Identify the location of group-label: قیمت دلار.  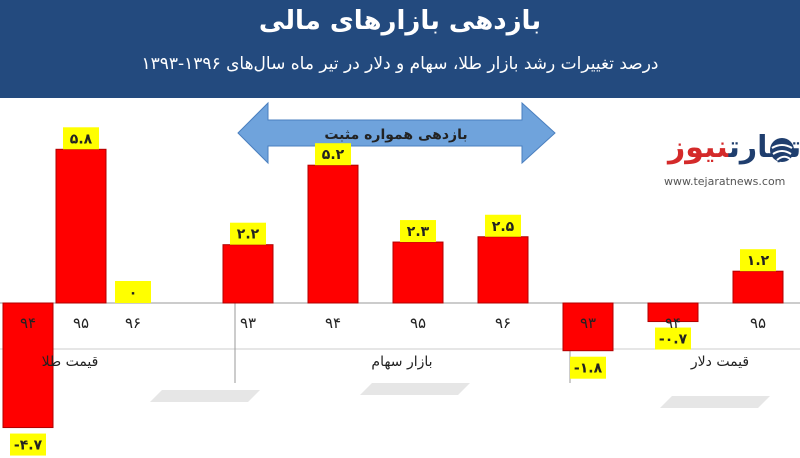
(719, 362).